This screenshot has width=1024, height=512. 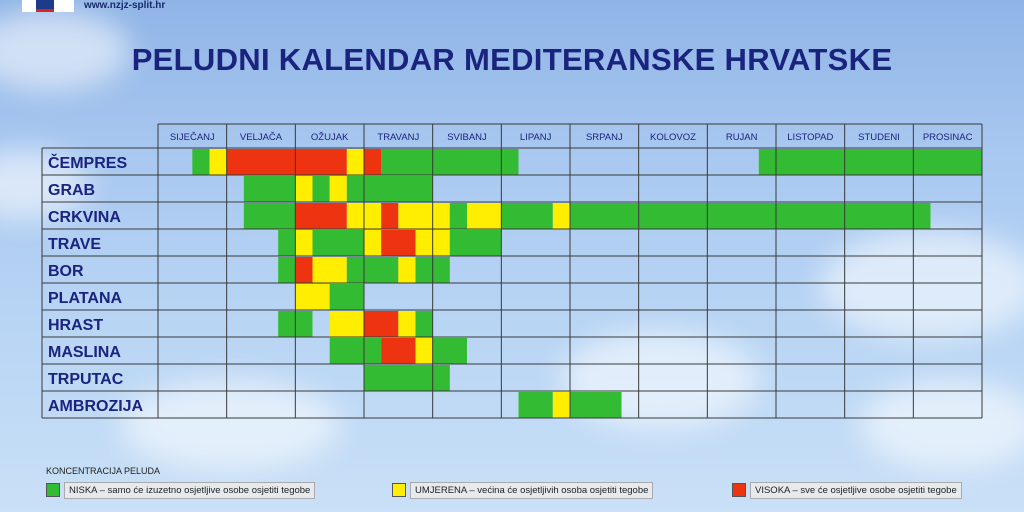 I want to click on month-label: SIJEČANJ, so click(x=192, y=137).